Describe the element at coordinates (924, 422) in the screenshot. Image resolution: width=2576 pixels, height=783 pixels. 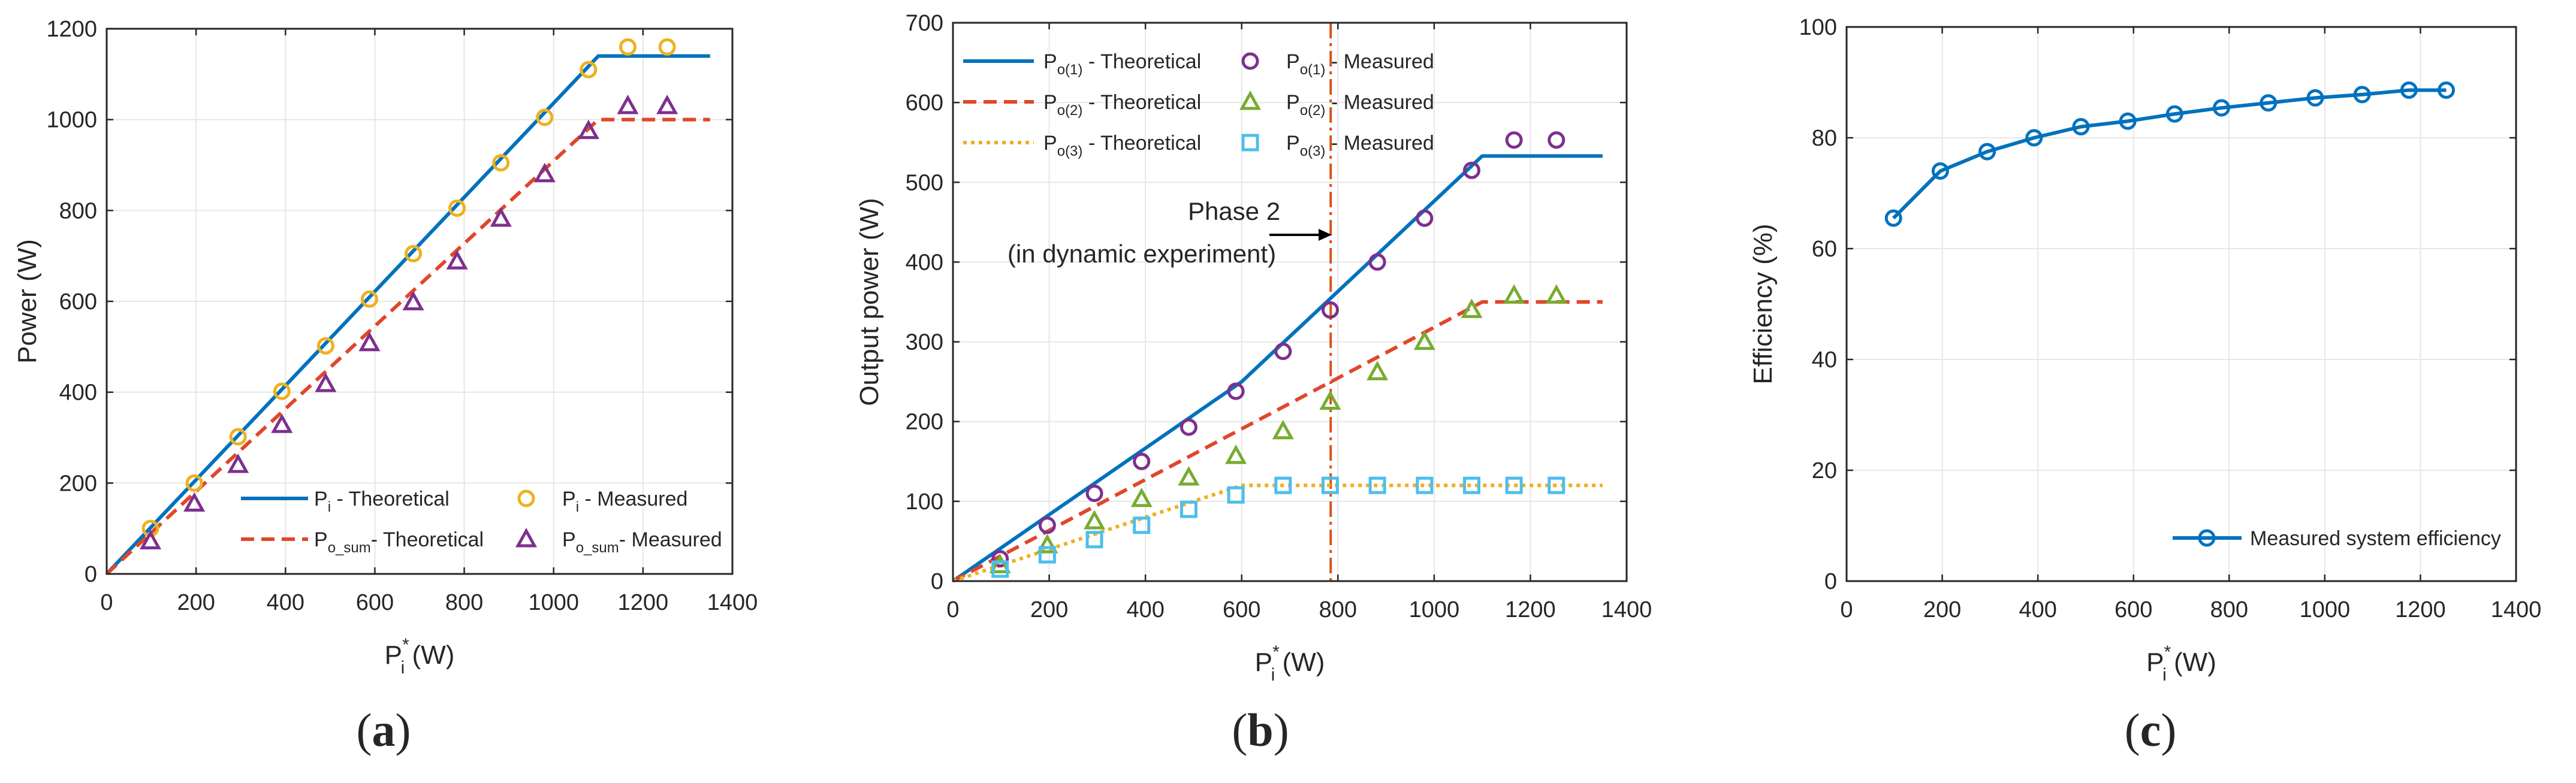
I see `y-tick-label: 200` at that location.